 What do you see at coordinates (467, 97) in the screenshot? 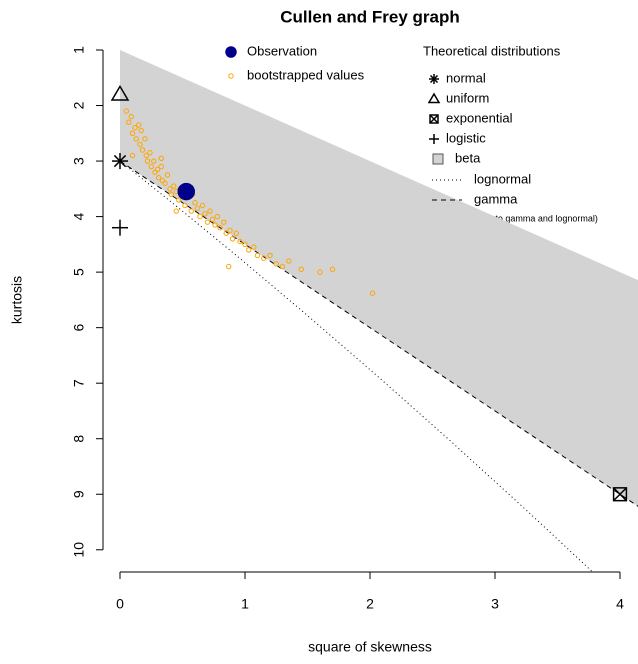
I see `legend-label: uniform` at bounding box center [467, 97].